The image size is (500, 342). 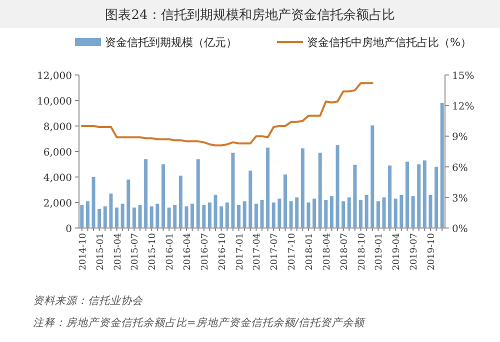 I want to click on x-tick-label: 2018-01, so click(x=309, y=251).